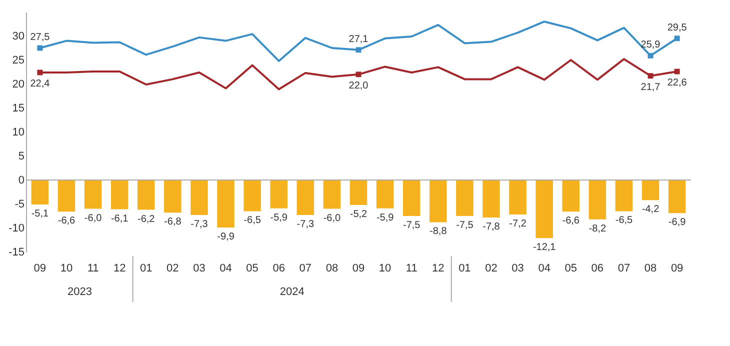 The width and height of the screenshot is (730, 346). I want to click on data-label: -7,8, so click(491, 226).